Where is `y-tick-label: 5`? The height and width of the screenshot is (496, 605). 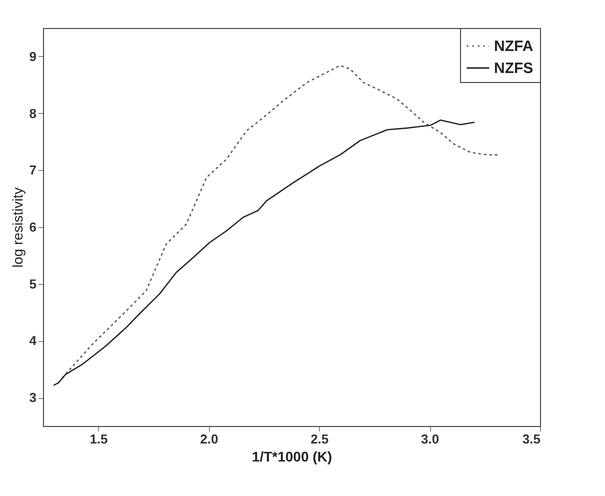 y-tick-label: 5 is located at coordinates (32, 284).